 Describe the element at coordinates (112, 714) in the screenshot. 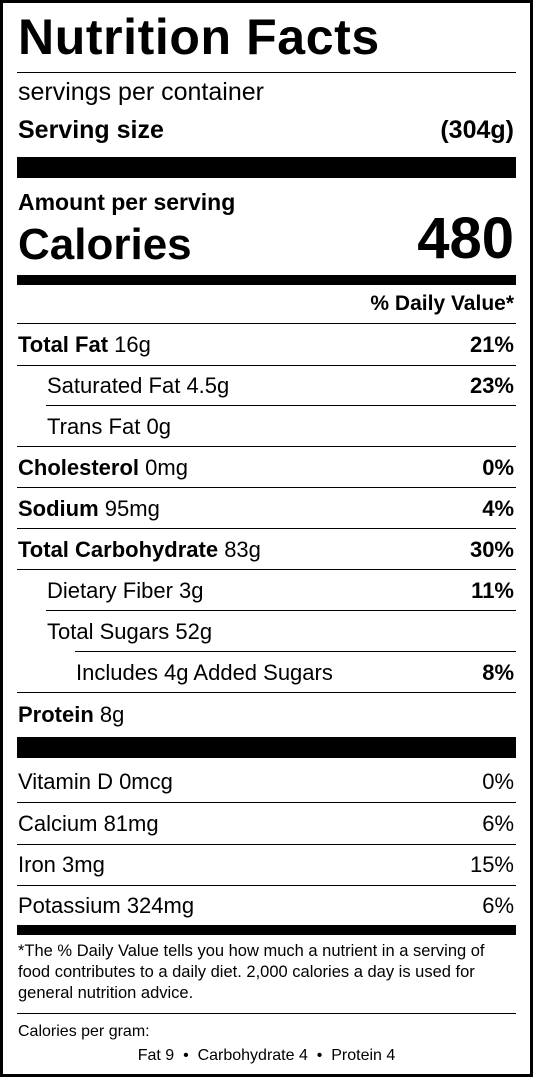

I see `nutrient-amount: 8g` at that location.